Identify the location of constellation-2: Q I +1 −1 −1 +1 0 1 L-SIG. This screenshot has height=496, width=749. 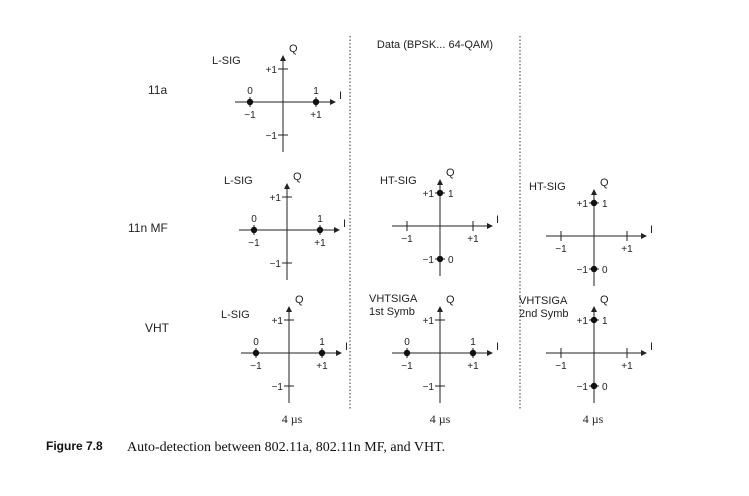
(285, 225).